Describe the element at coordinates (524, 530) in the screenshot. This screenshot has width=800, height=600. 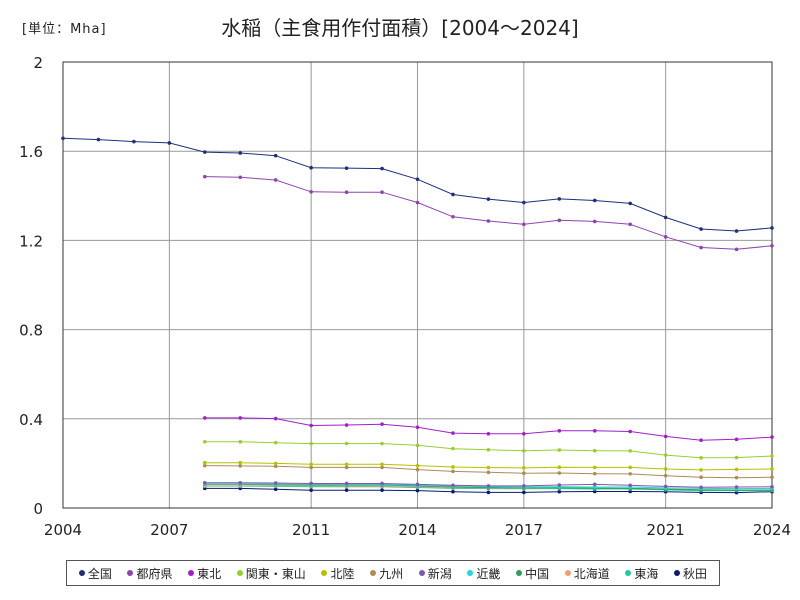
I see `x-tick-label: 2017` at that location.